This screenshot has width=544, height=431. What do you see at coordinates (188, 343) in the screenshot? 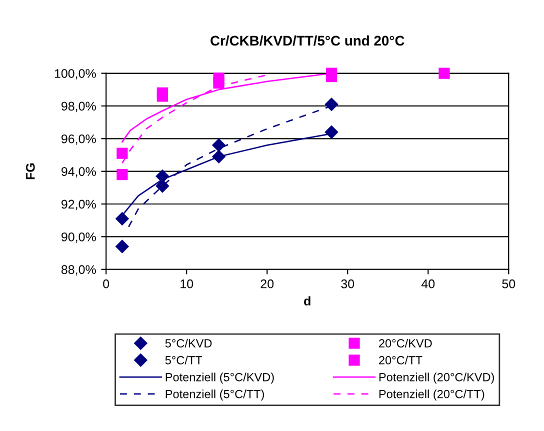
I see `legend-label: 5°C/KVD` at bounding box center [188, 343].